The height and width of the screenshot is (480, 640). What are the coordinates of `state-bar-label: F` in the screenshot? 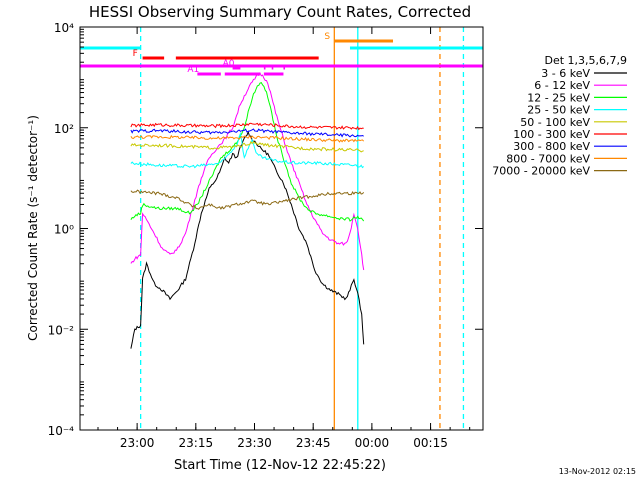 It's located at (135, 54).